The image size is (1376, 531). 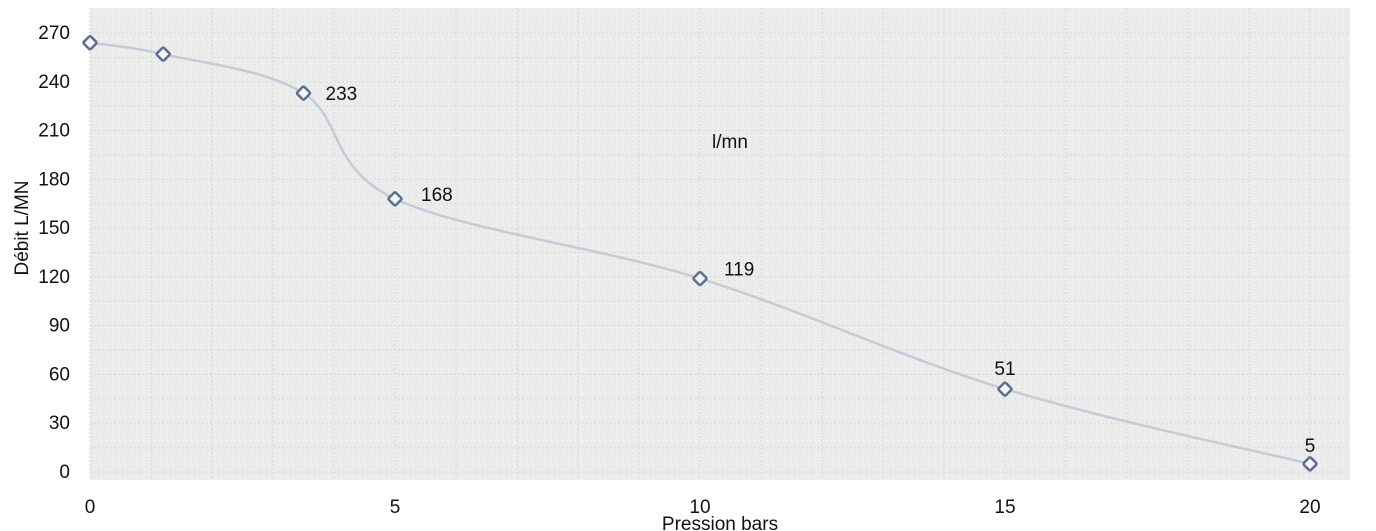 What do you see at coordinates (54, 179) in the screenshot?
I see `y-tick-label: 180` at bounding box center [54, 179].